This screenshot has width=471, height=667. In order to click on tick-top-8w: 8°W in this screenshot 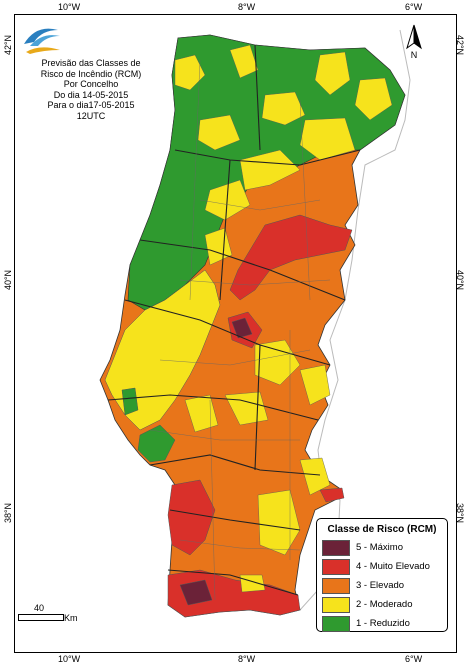, I will do `click(247, 7)`.